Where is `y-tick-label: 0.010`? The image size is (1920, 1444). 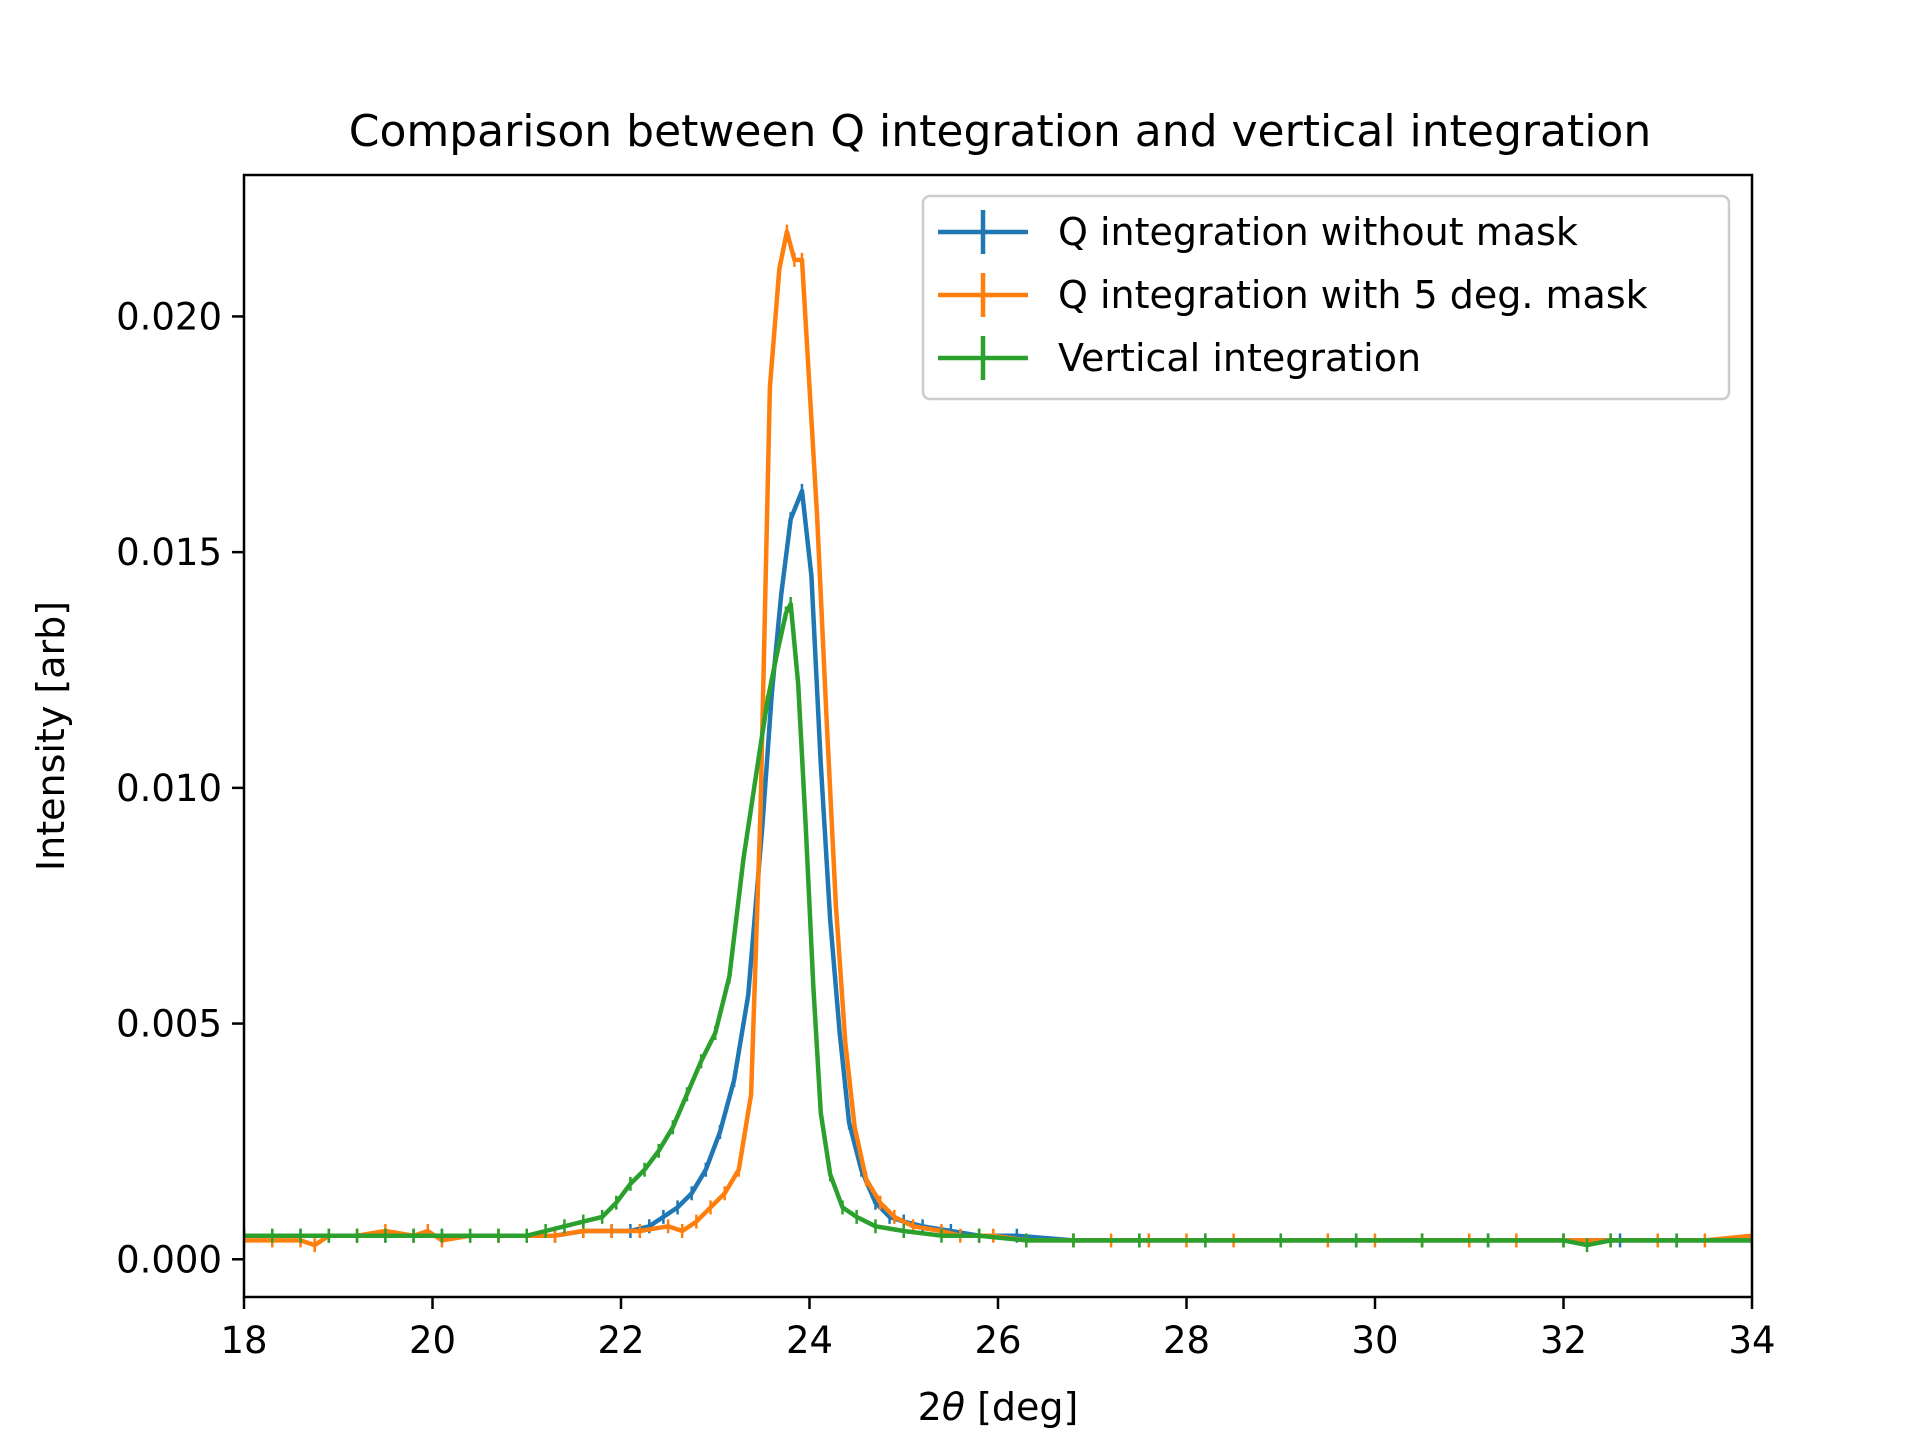
y-tick-label: 0.010 is located at coordinates (169, 788).